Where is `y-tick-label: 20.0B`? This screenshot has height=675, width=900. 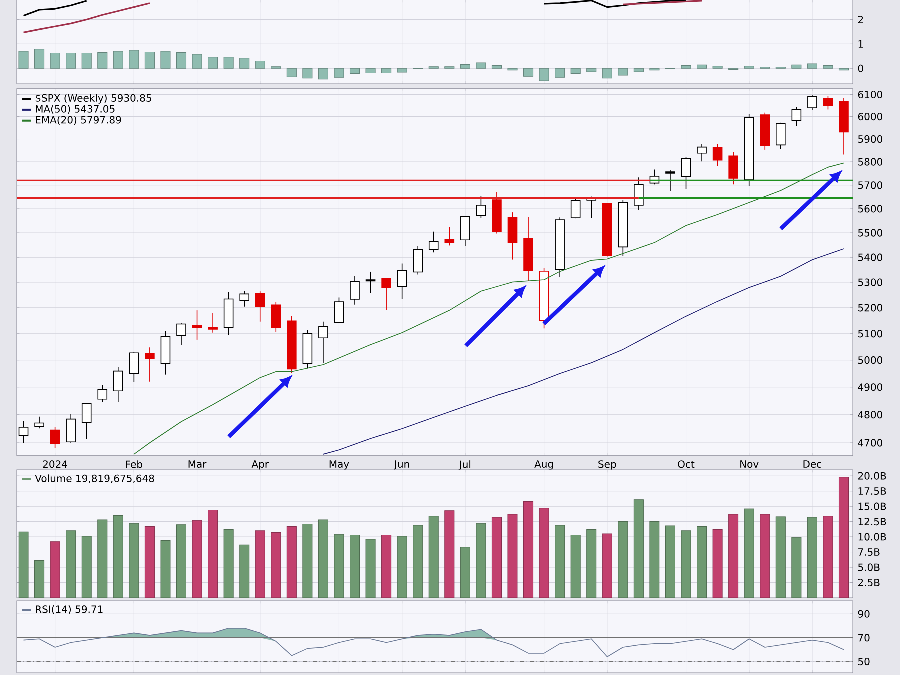 y-tick-label: 20.0B is located at coordinates (872, 476).